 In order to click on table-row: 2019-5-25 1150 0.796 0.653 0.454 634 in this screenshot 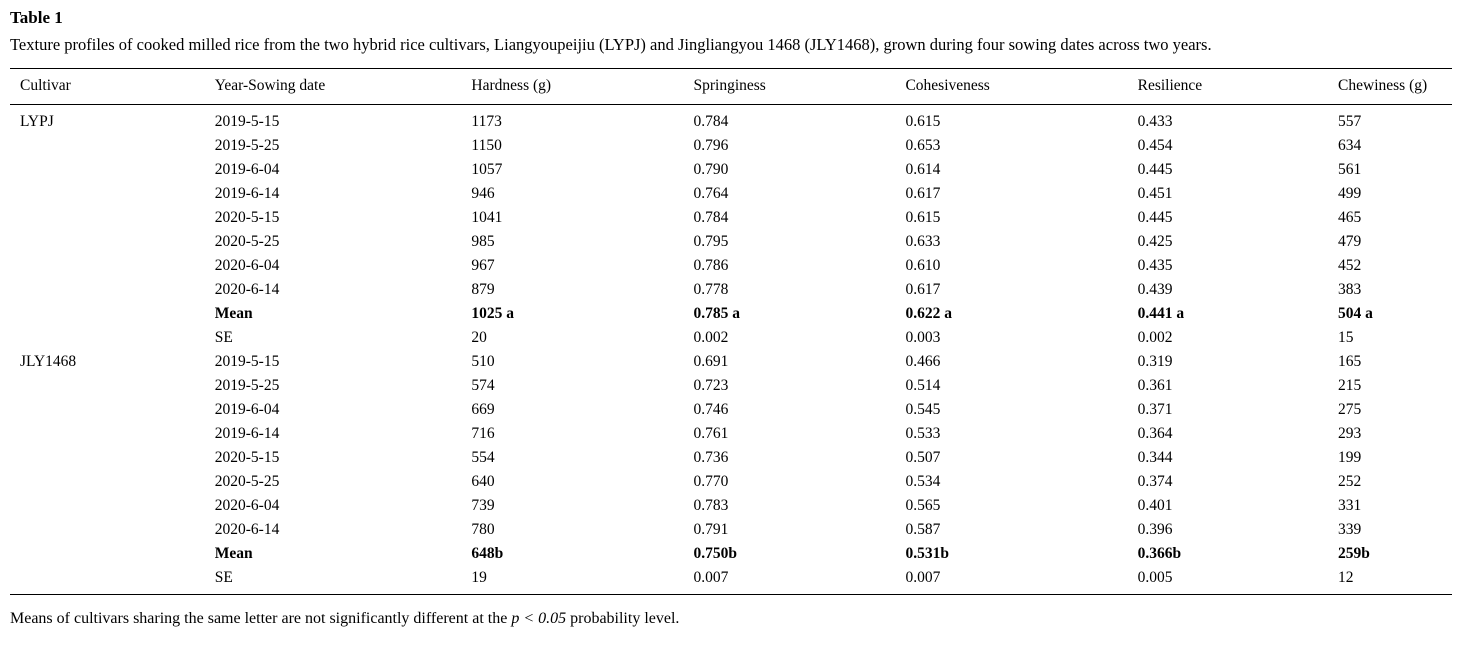, I will do `click(731, 146)`.